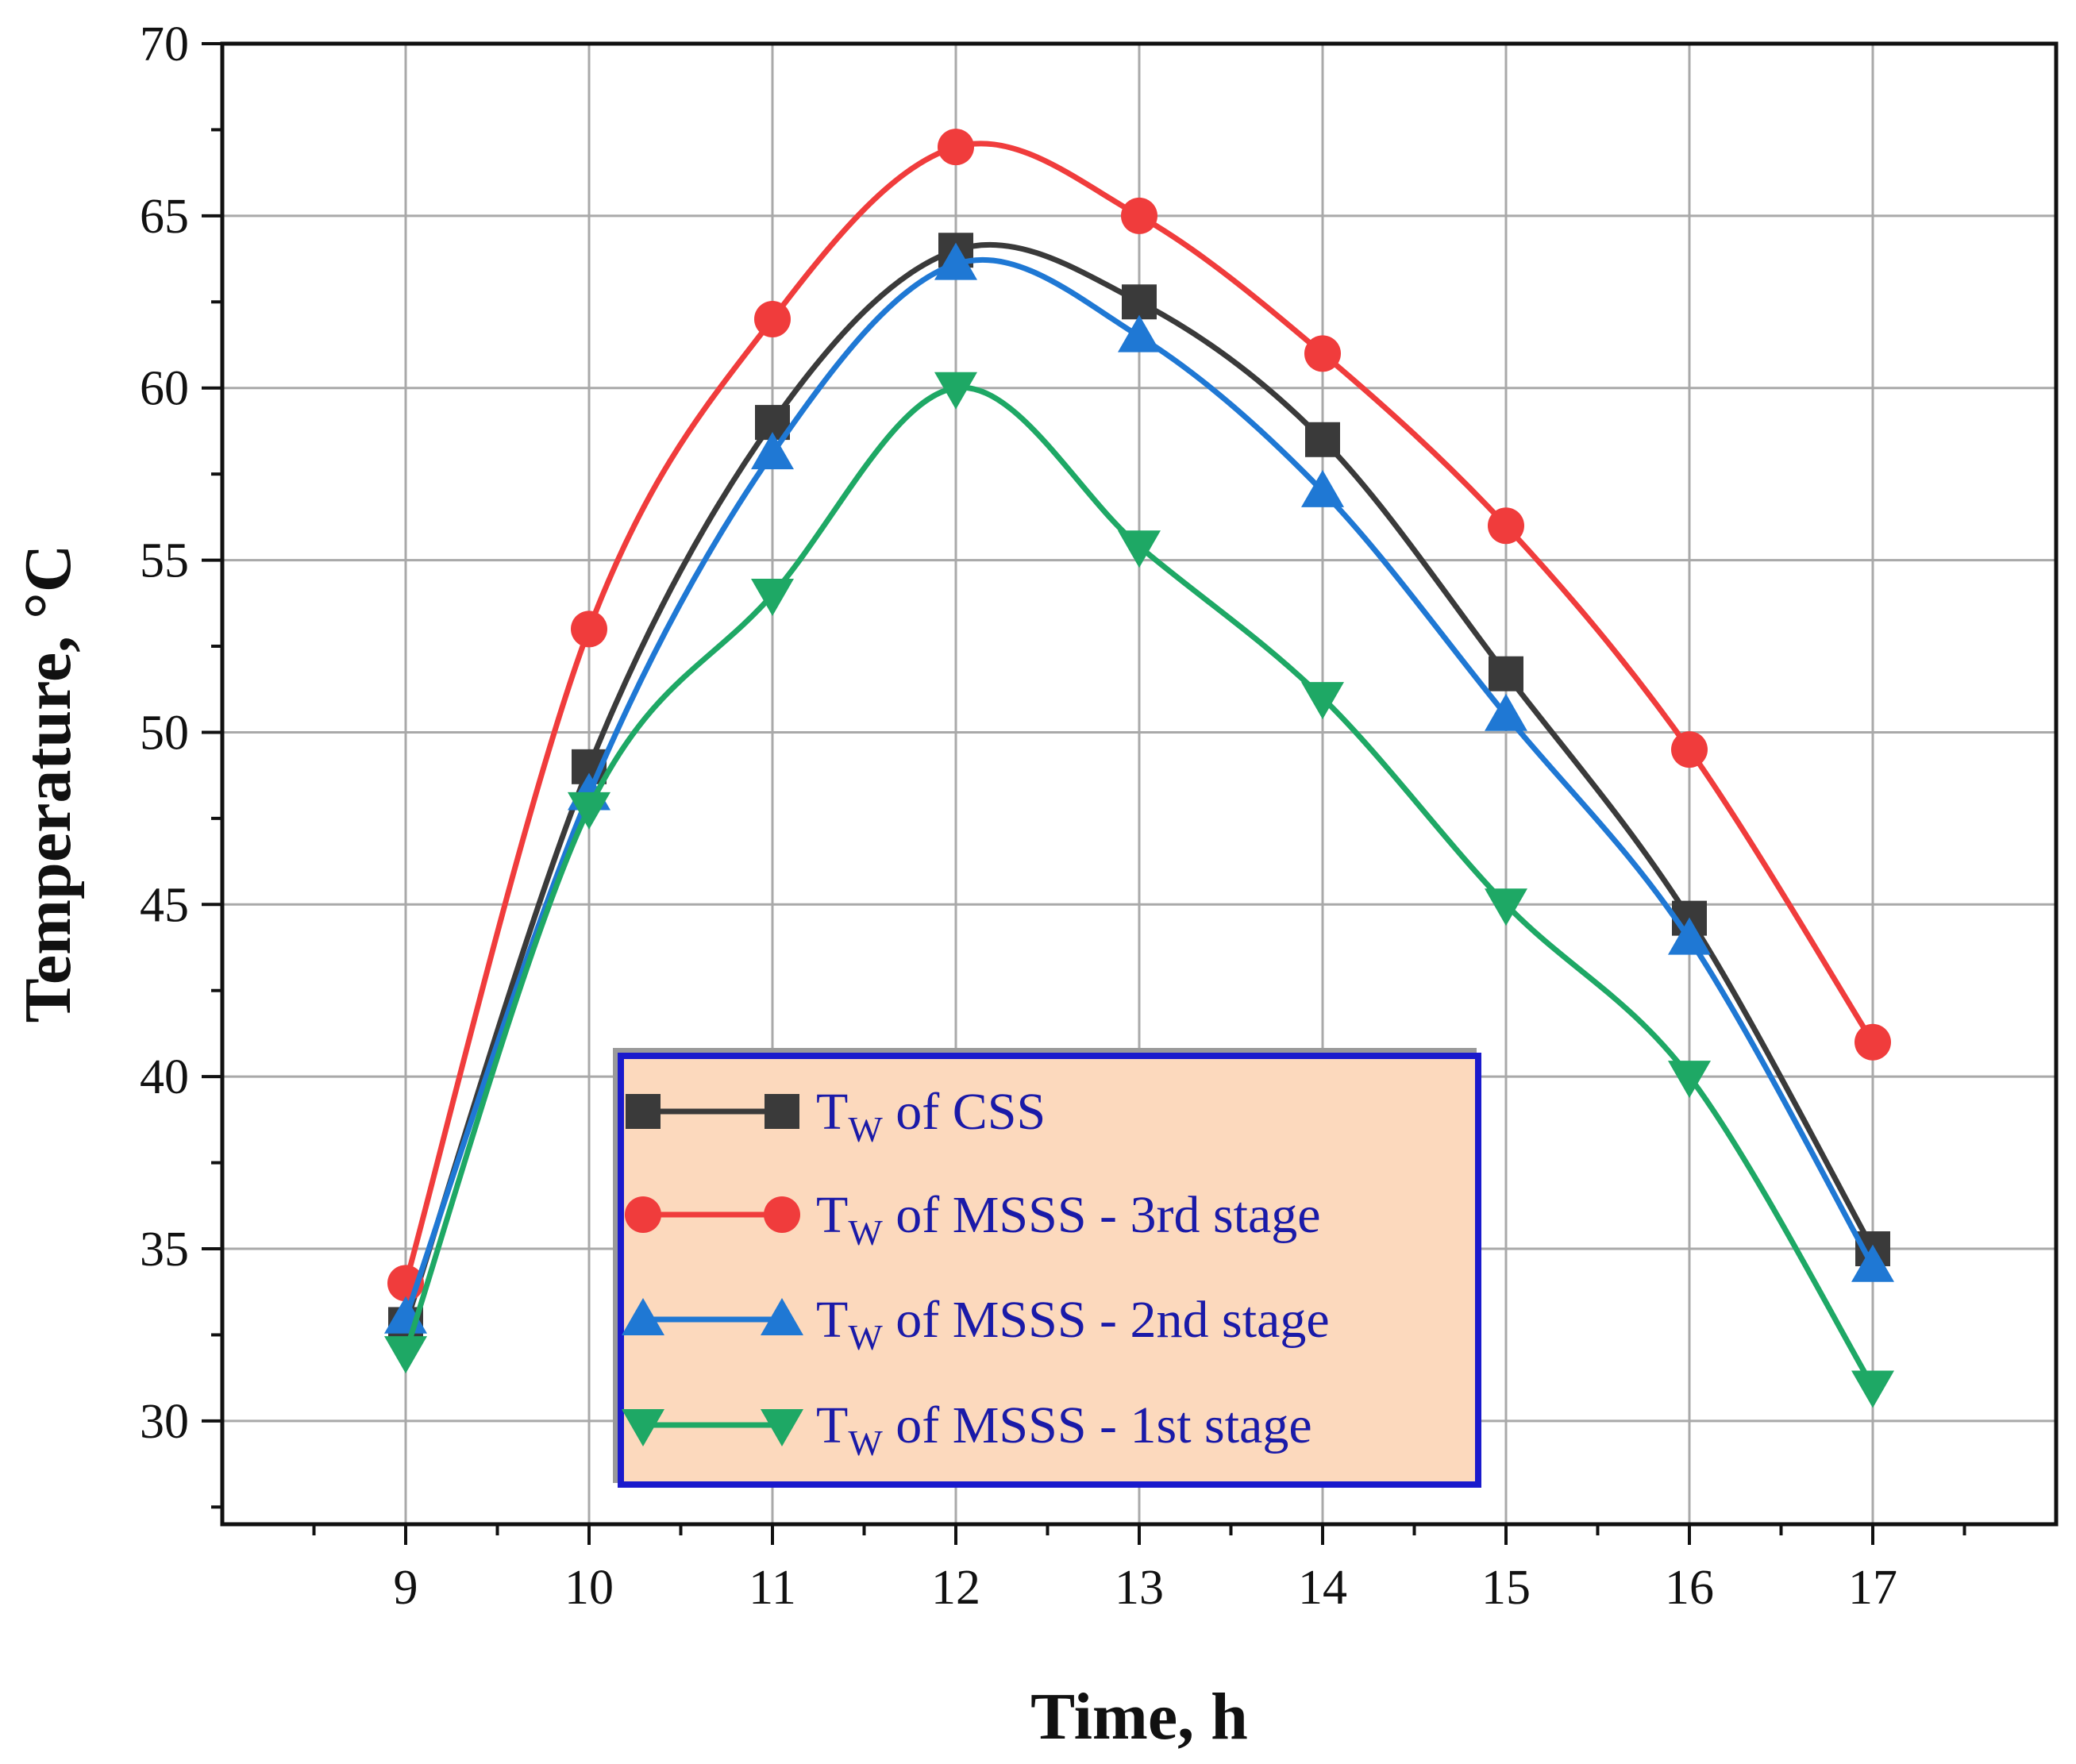  Describe the element at coordinates (164, 1250) in the screenshot. I see `y-tick-label: 35` at that location.